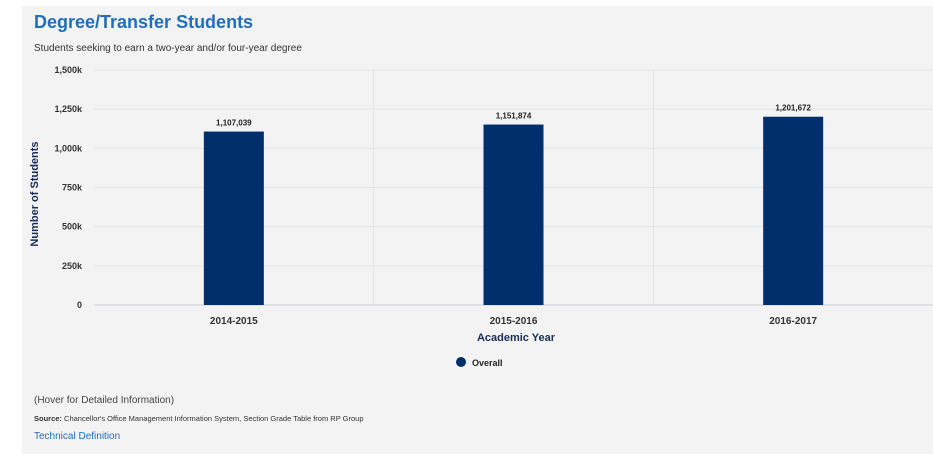  What do you see at coordinates (793, 210) in the screenshot?
I see `bar-2016-2017` at bounding box center [793, 210].